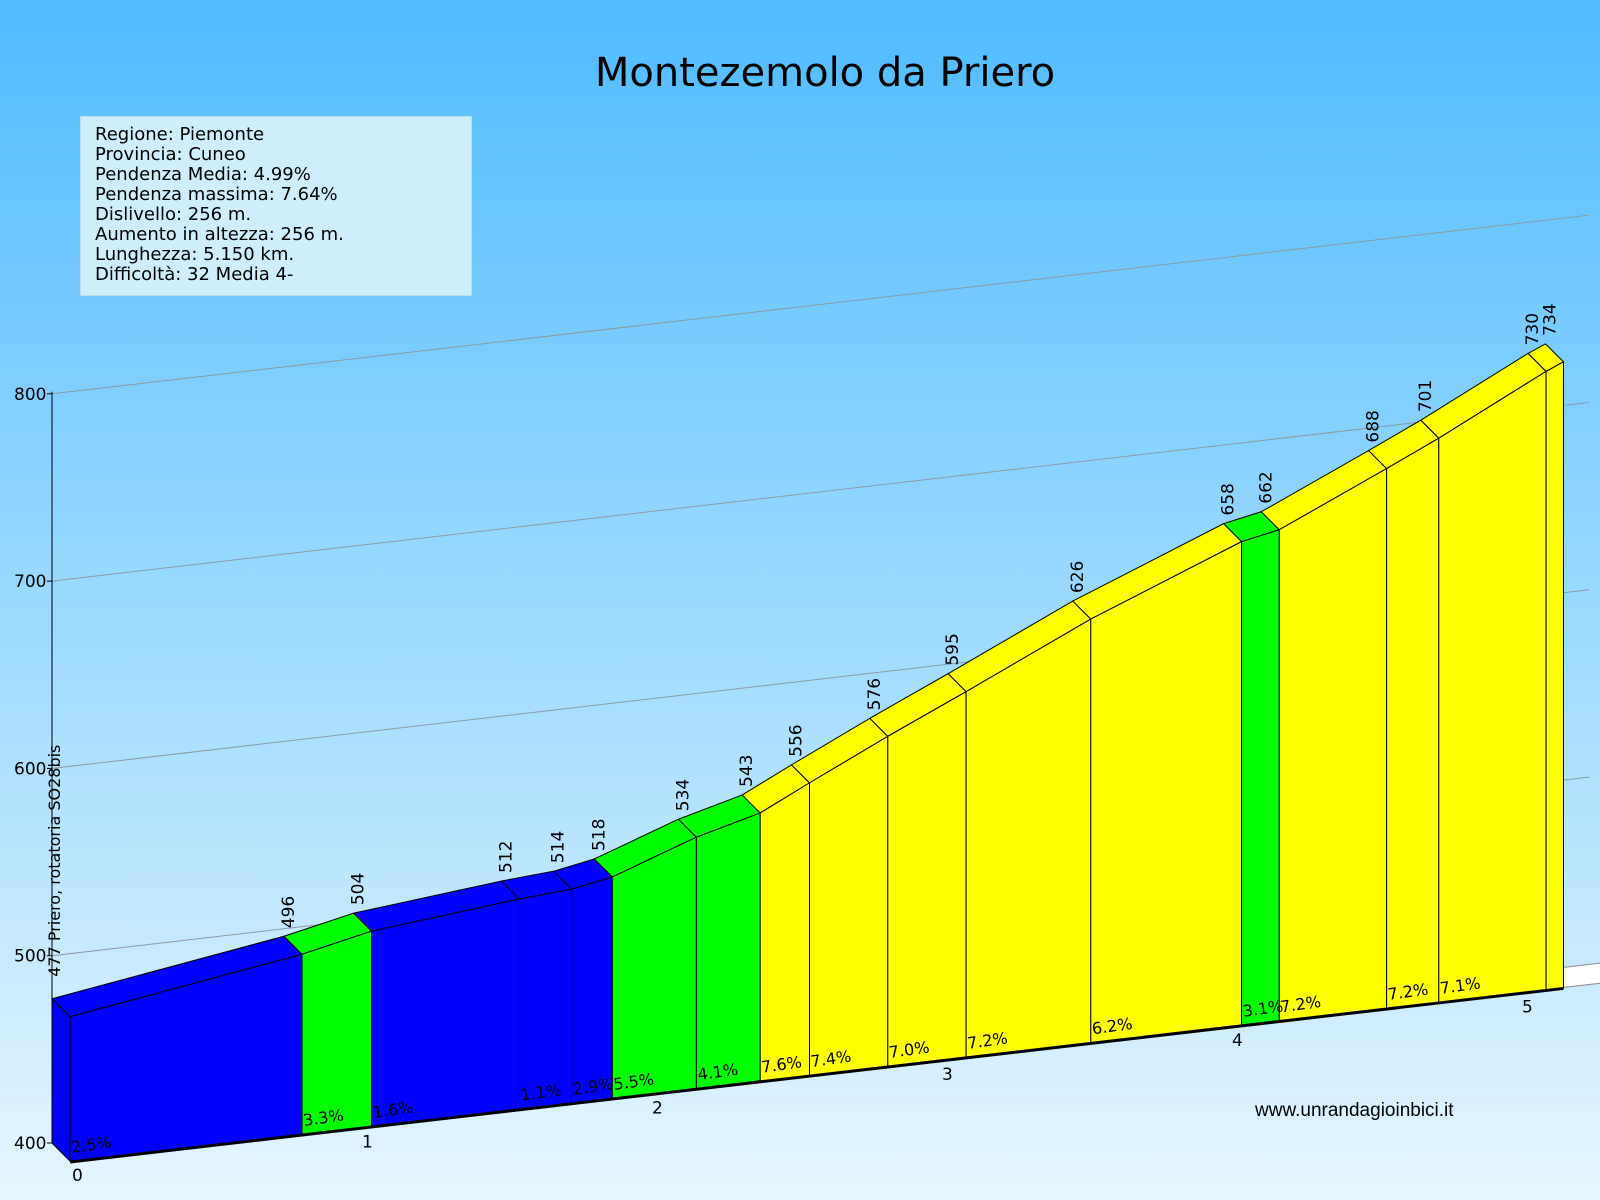  What do you see at coordinates (1533, 329) in the screenshot?
I see `elevation-label: 730` at bounding box center [1533, 329].